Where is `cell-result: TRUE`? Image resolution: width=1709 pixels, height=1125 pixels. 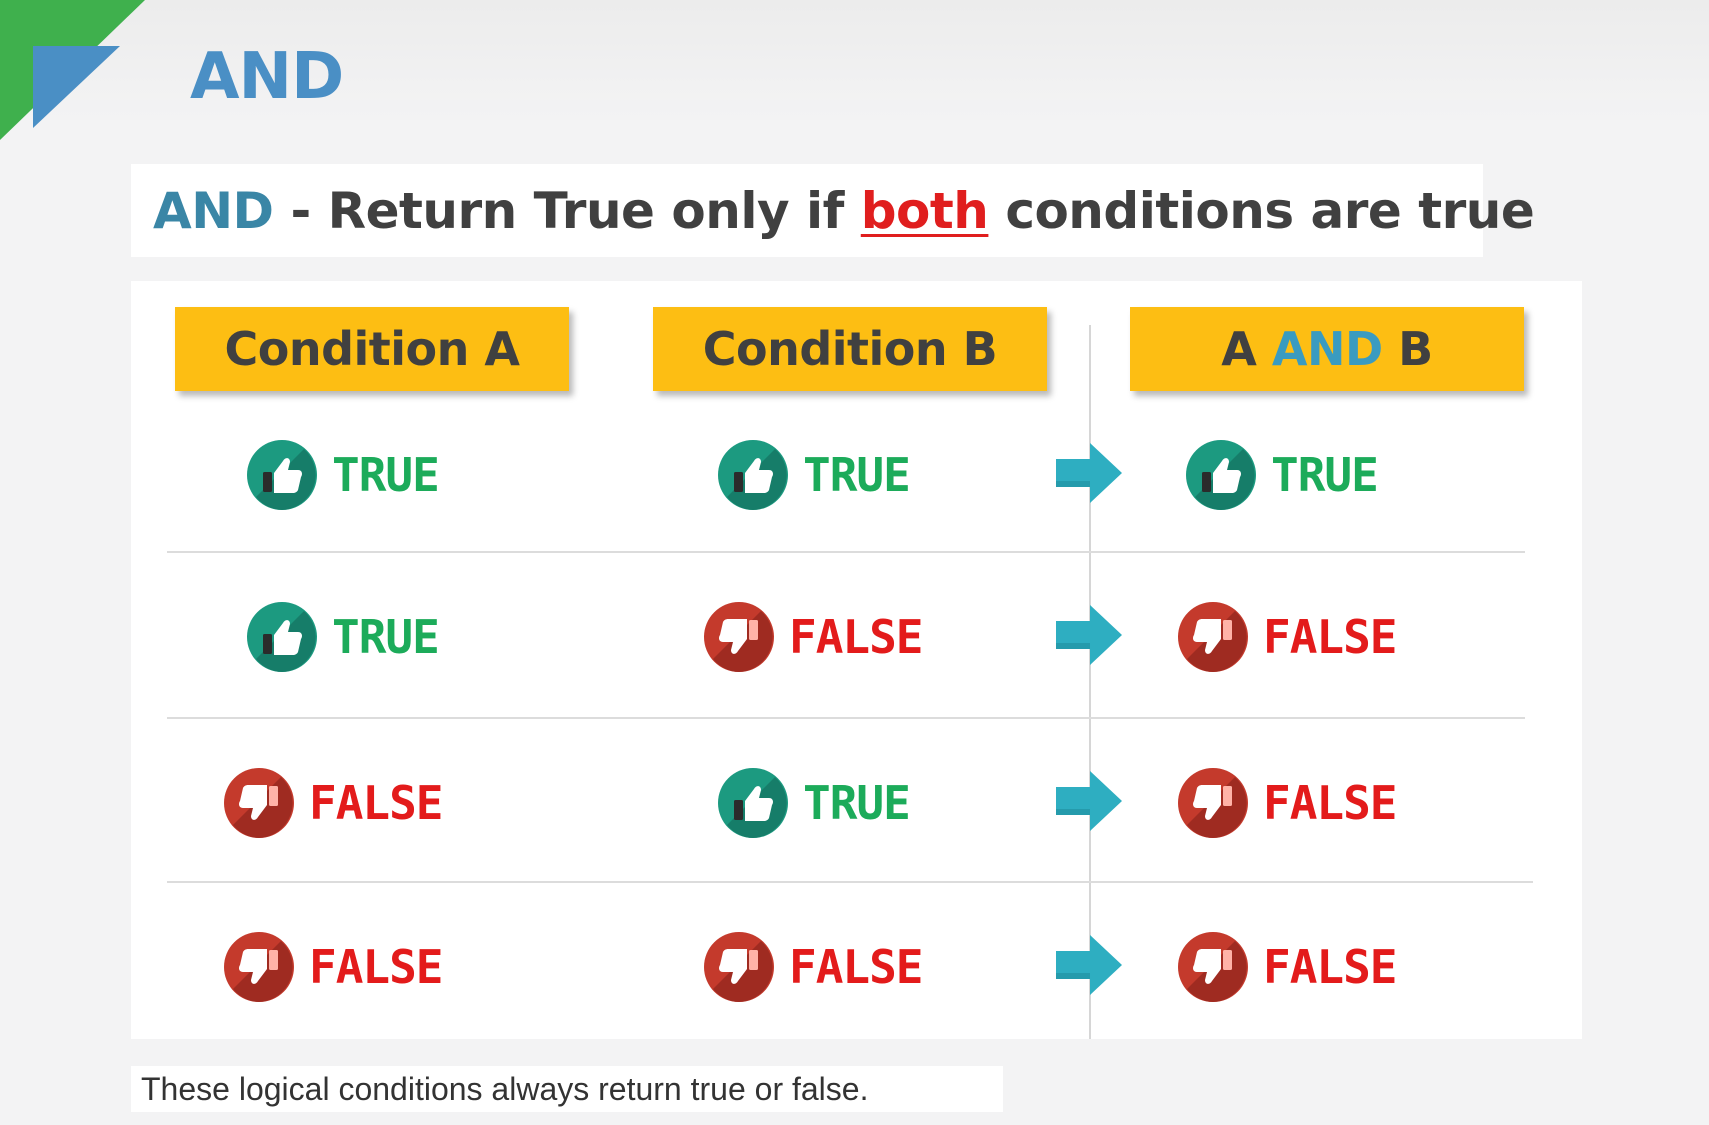
cell-result: TRUE is located at coordinates (1282, 475).